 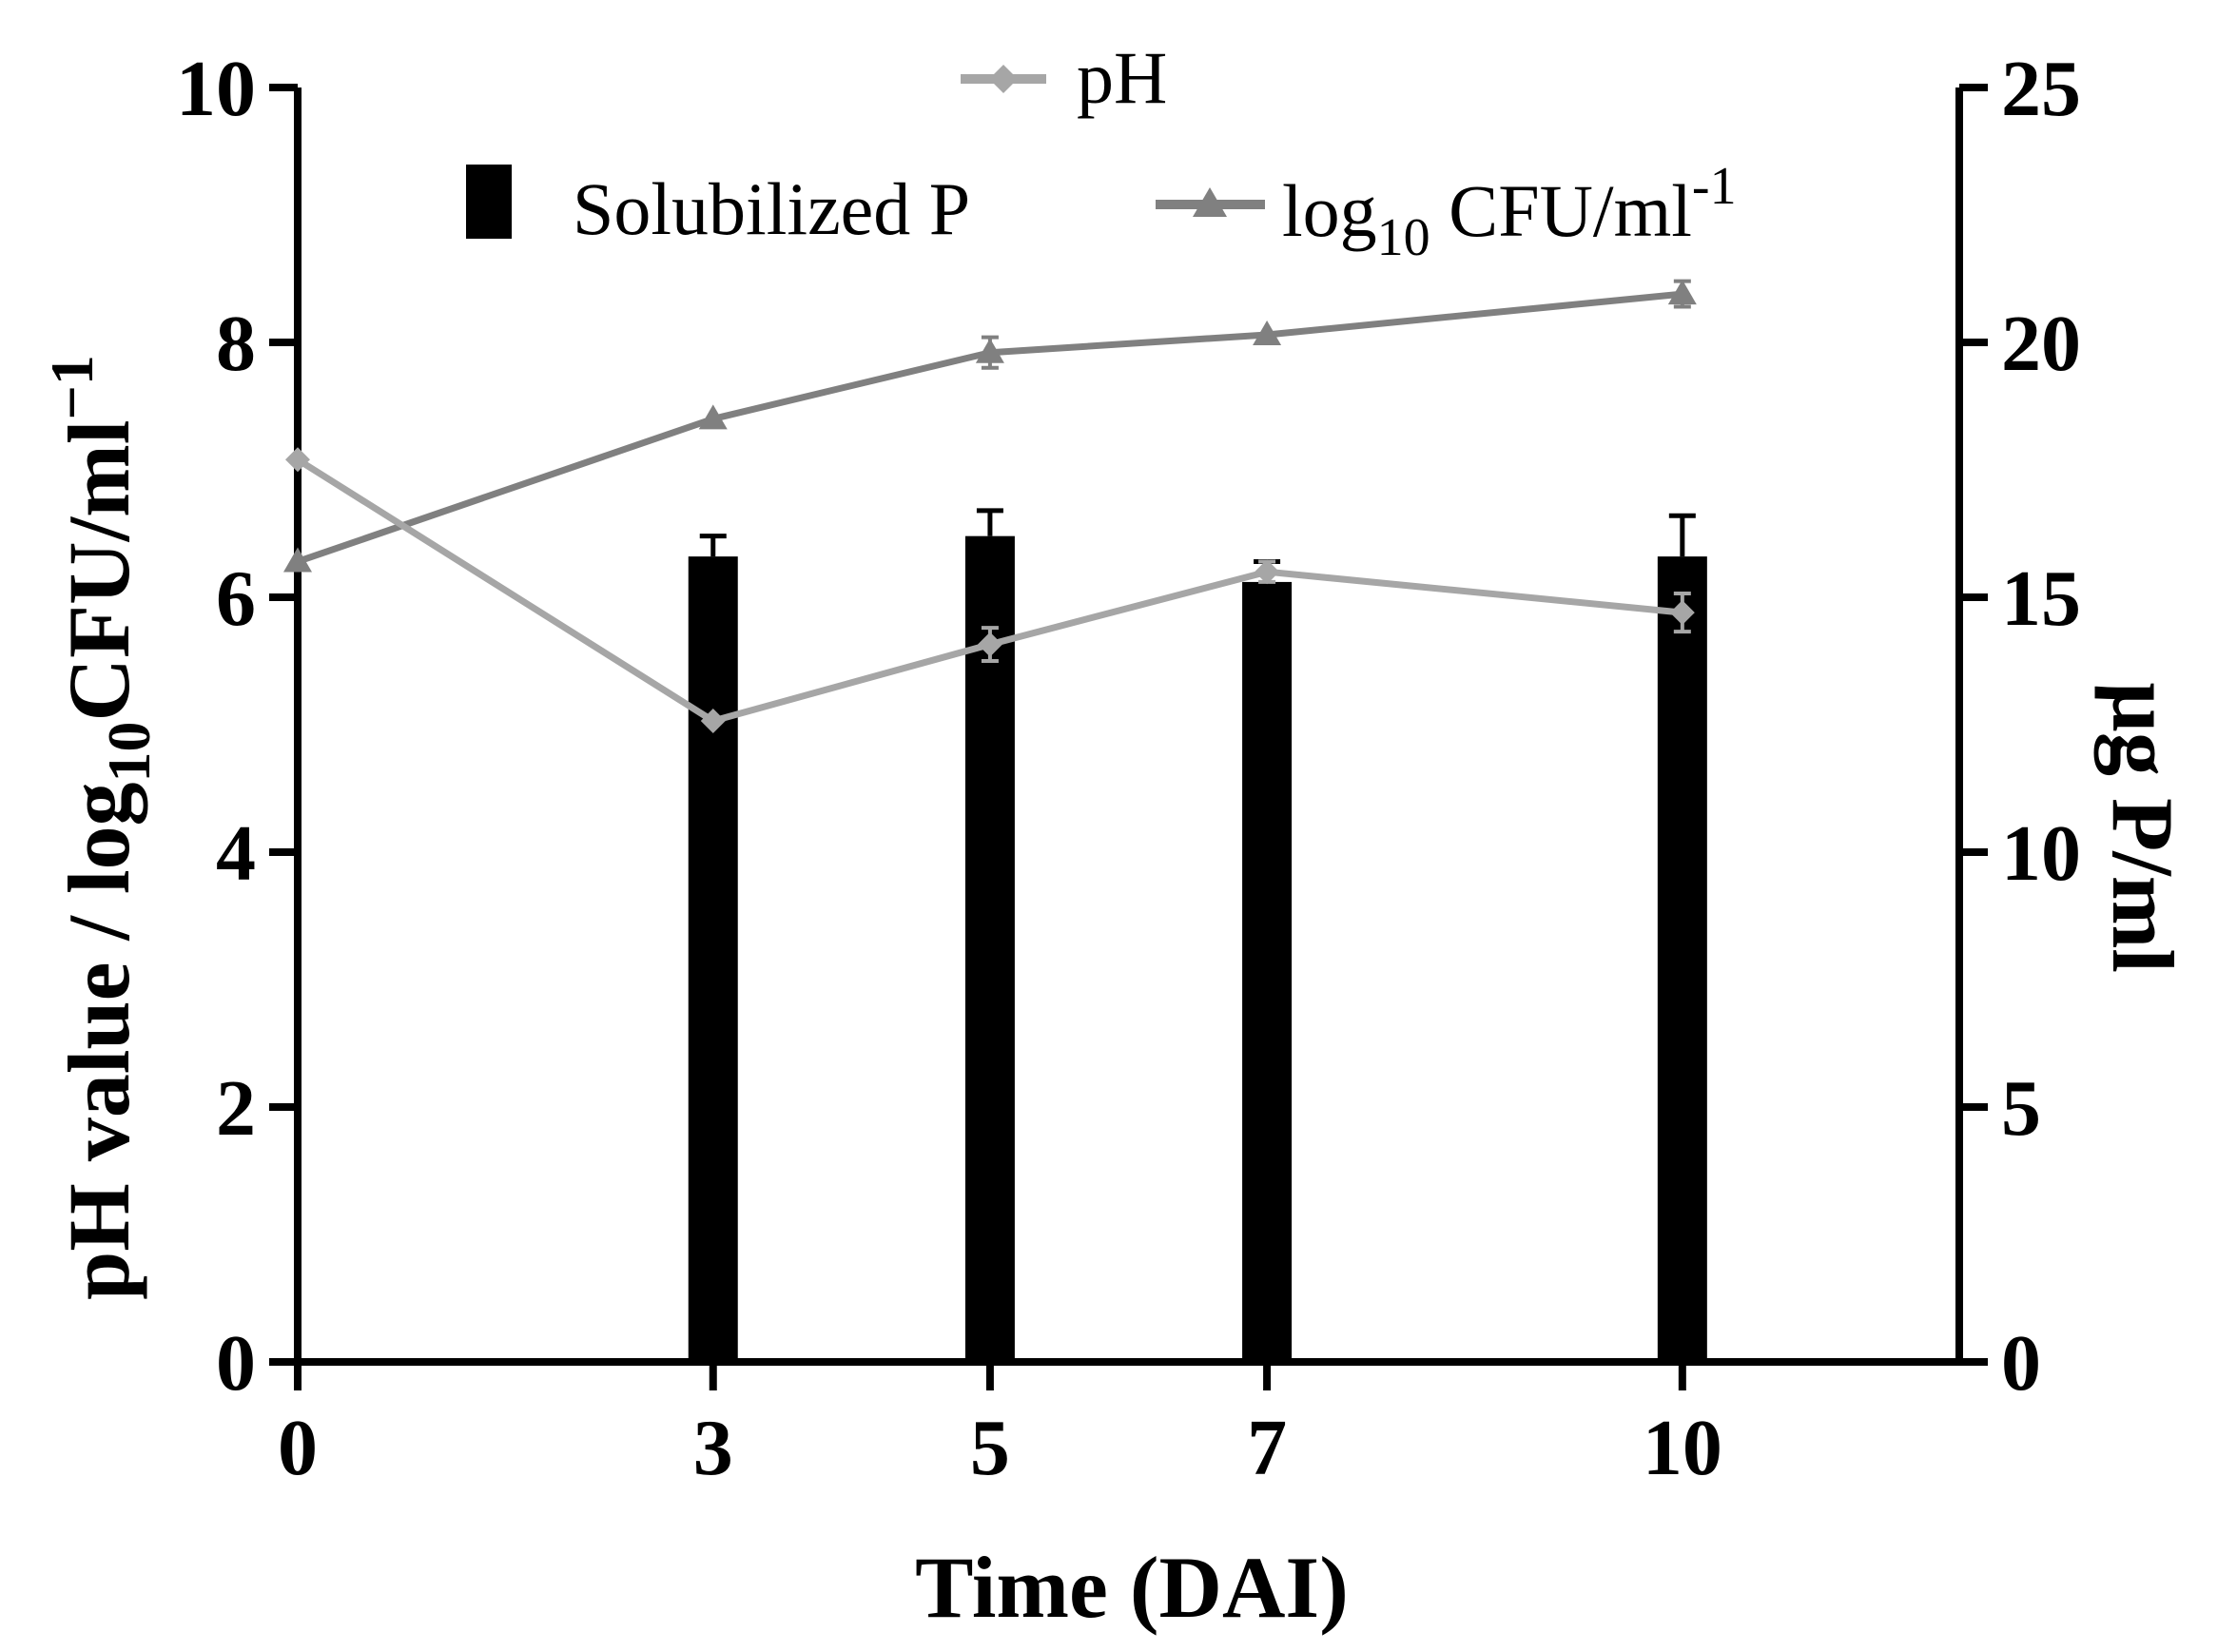 What do you see at coordinates (129, 751) in the screenshot?
I see `y-axis-title-left-sub: 10` at bounding box center [129, 751].